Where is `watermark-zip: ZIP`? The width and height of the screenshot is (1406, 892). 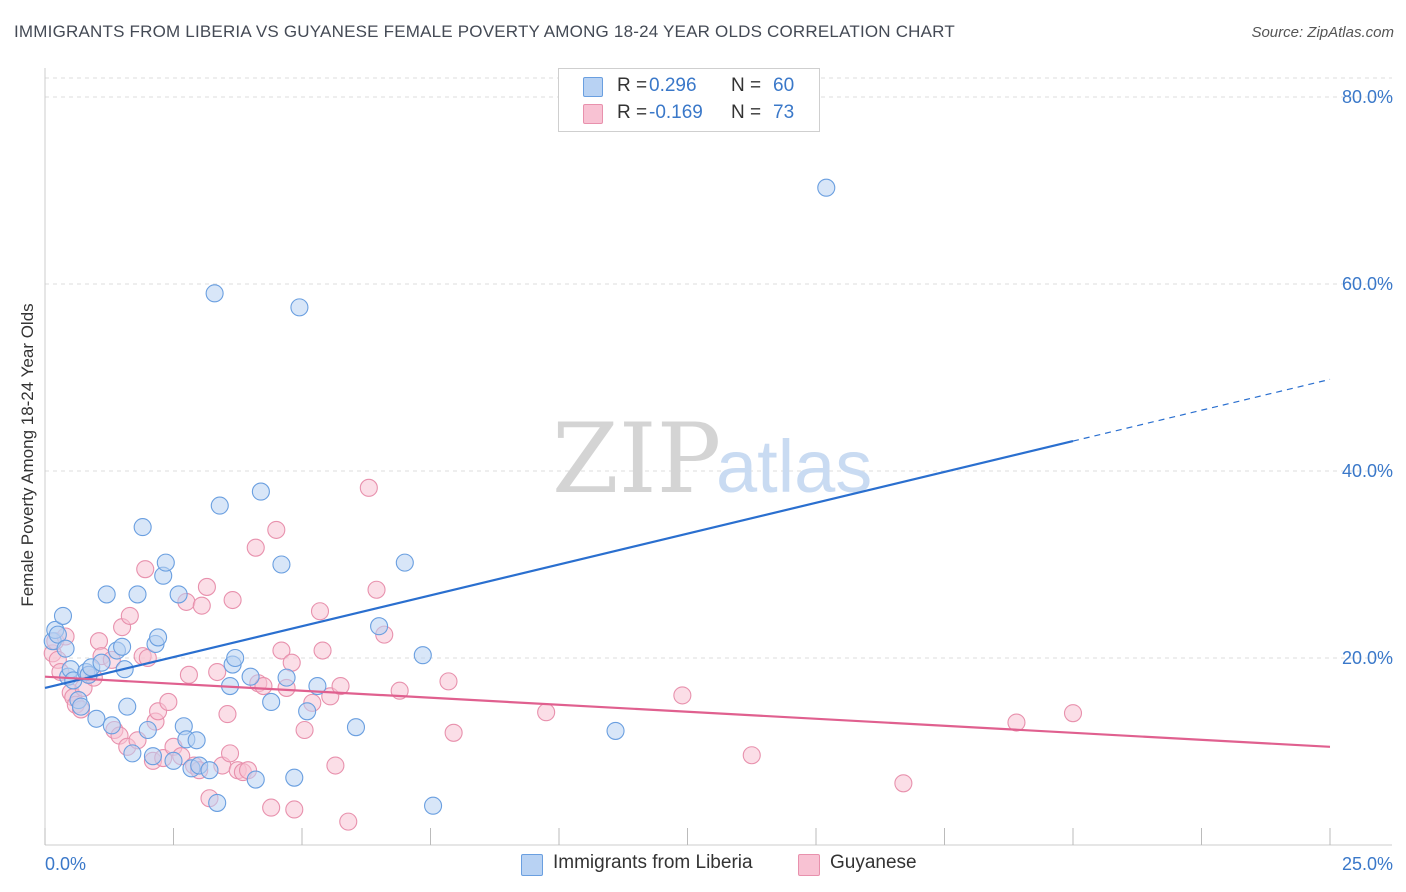
watermark-zip: ZIP is located at coordinates (636, 459).